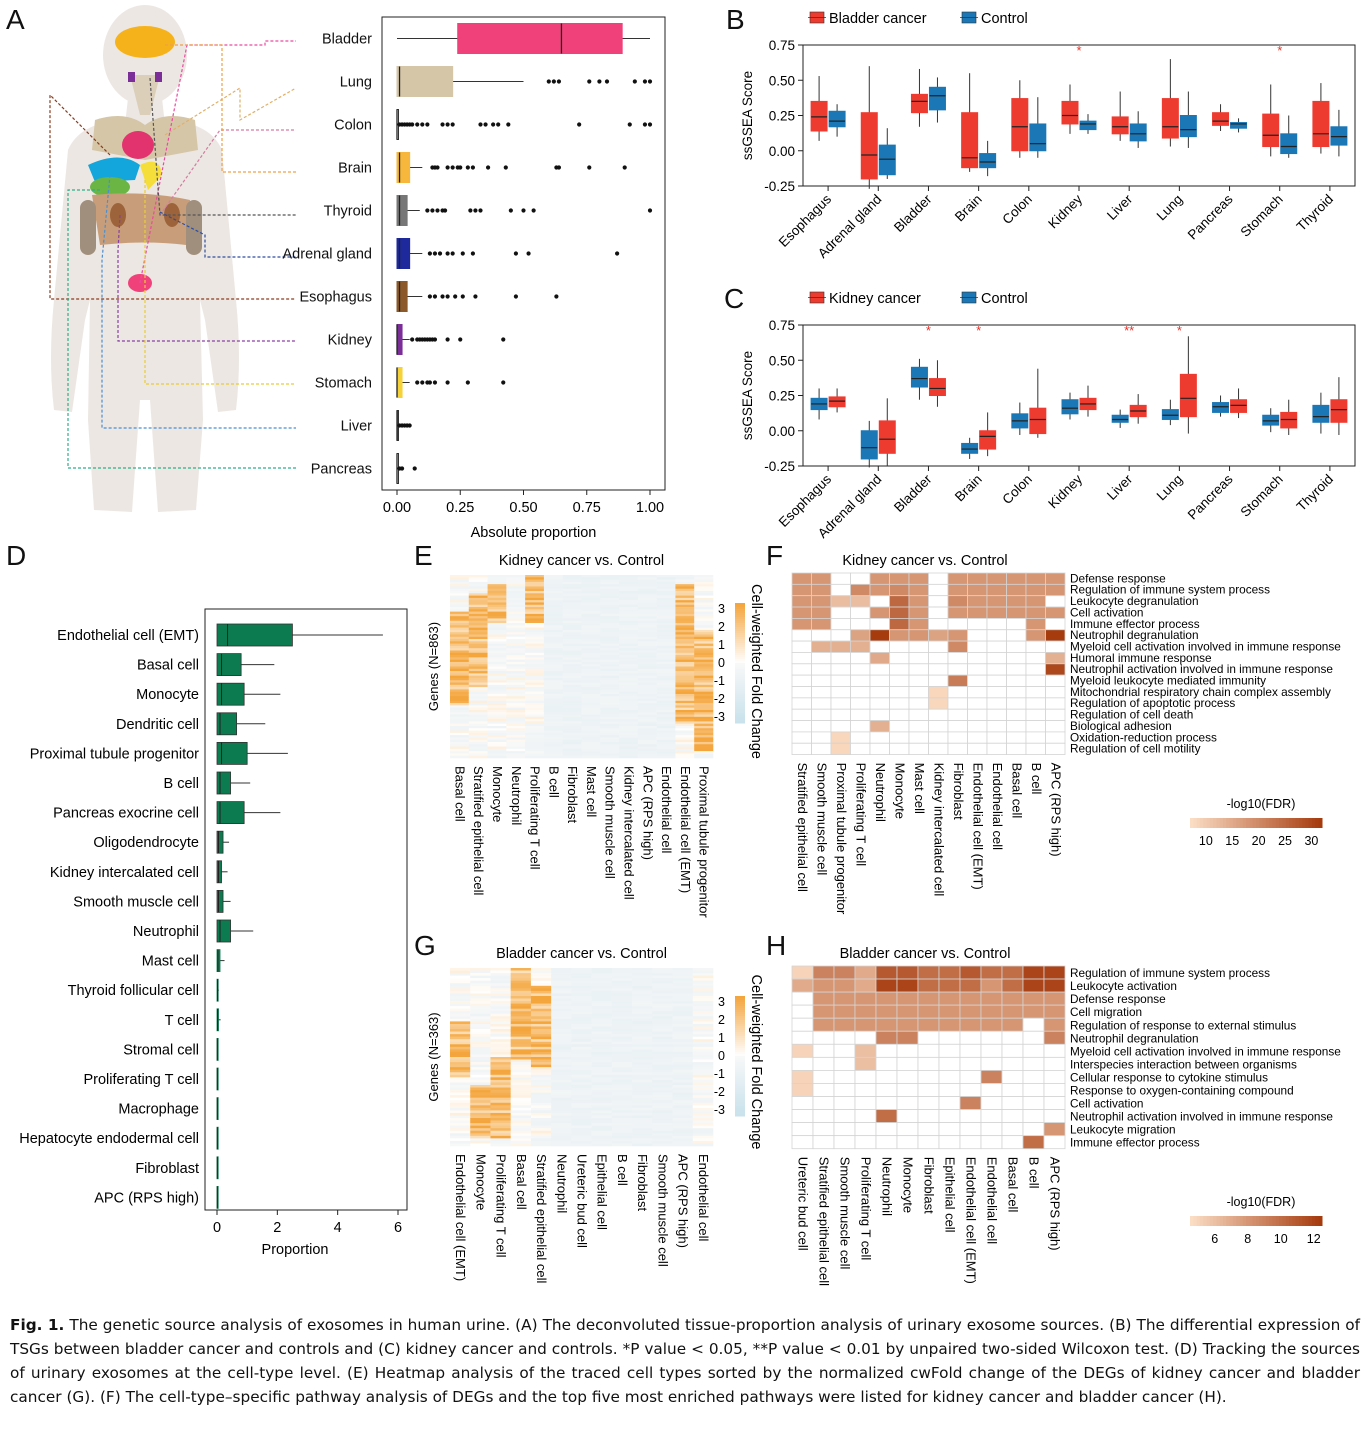  Describe the element at coordinates (950, 1195) in the screenshot. I see `column-label-epithelial-cell: Epithelial cell` at that location.